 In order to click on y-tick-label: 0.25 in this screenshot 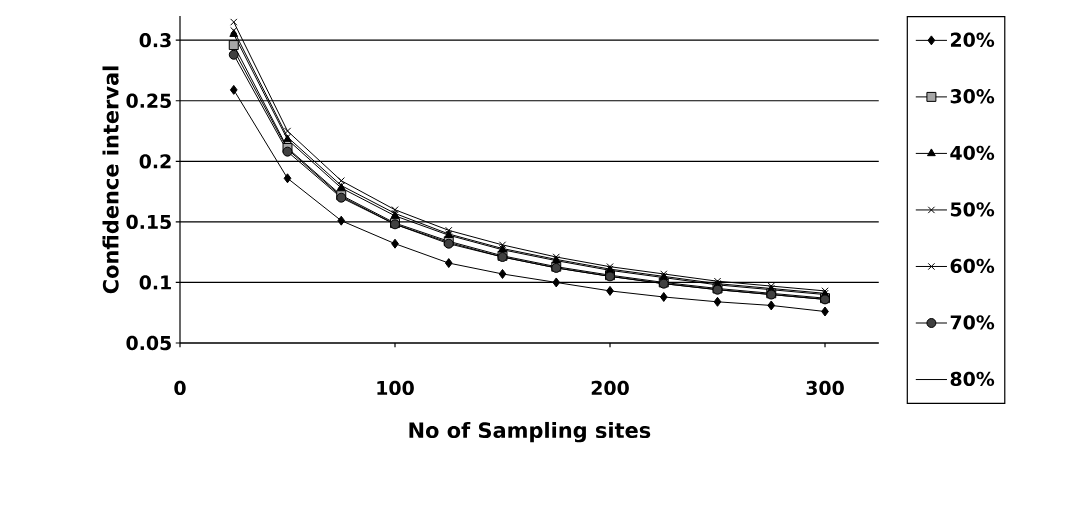, I will do `click(148, 100)`.